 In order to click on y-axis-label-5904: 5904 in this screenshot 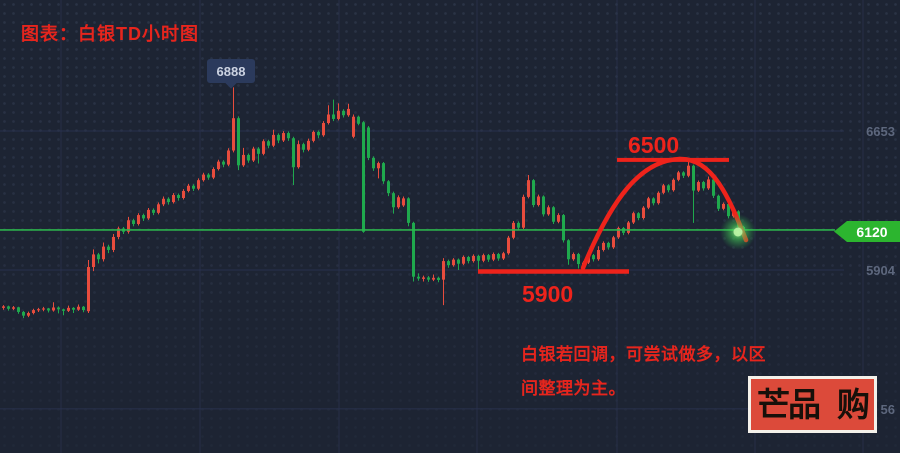, I will do `click(880, 270)`.